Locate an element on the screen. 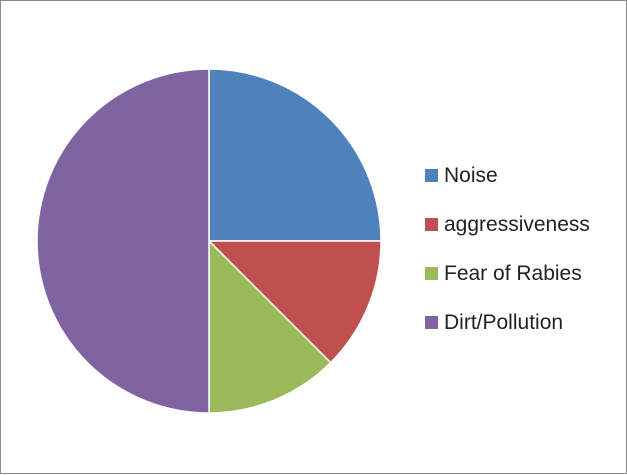 The width and height of the screenshot is (627, 475). pie-slice-aggressiveness is located at coordinates (295, 302).